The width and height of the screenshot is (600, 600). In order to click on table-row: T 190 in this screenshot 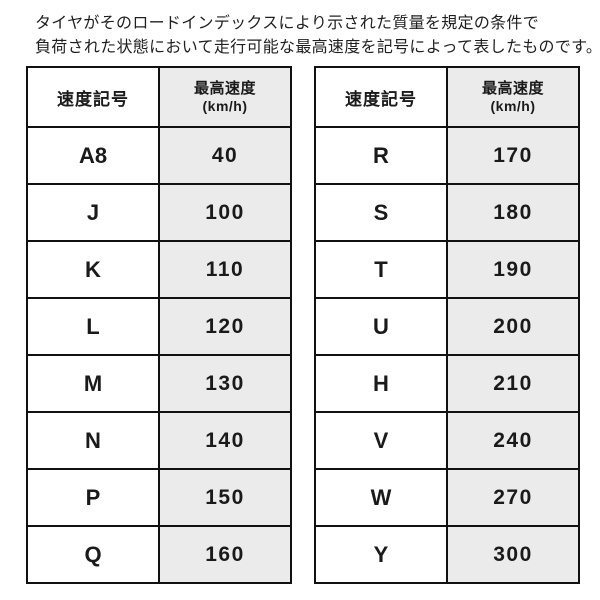, I will do `click(447, 269)`.